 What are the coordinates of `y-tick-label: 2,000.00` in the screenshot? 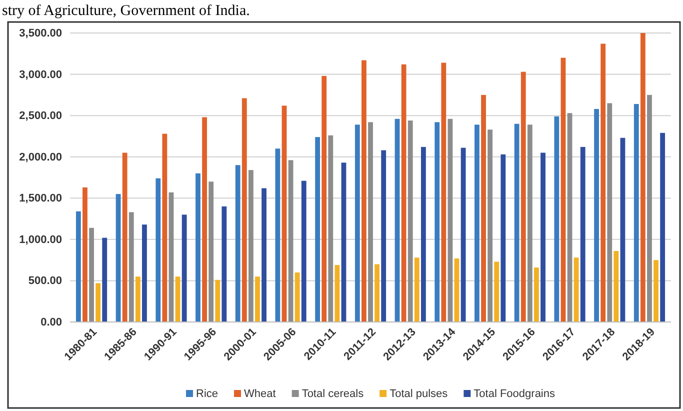 It's located at (40, 157).